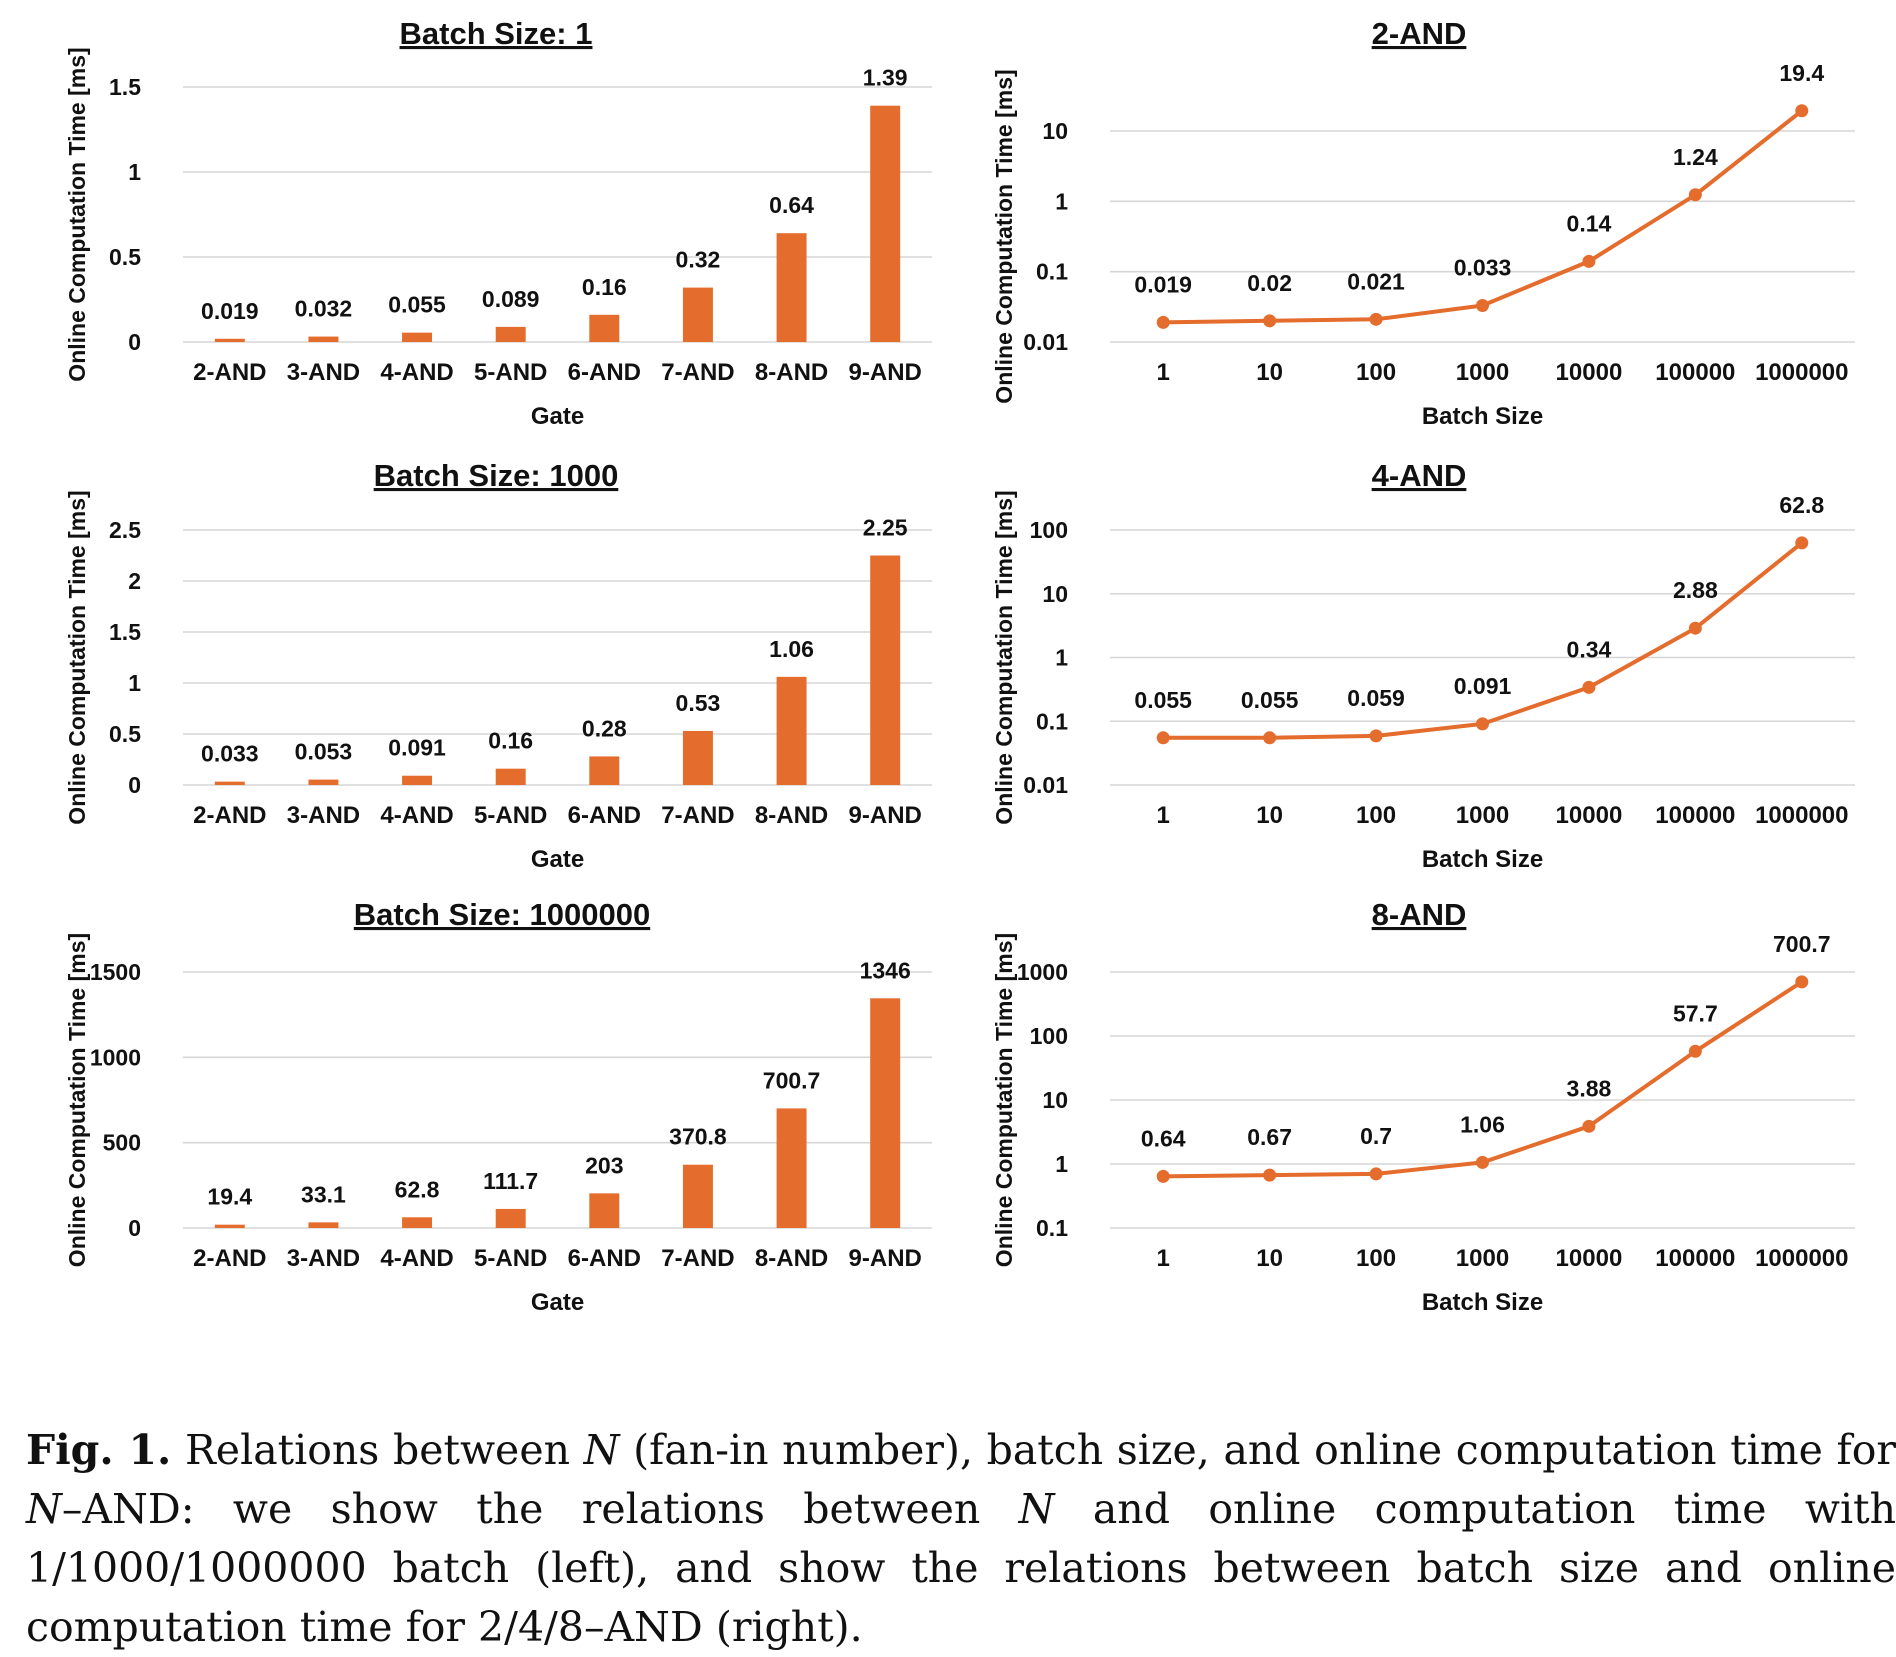 This screenshot has height=1657, width=1896. What do you see at coordinates (885, 78) in the screenshot?
I see `data-label: 1.39` at bounding box center [885, 78].